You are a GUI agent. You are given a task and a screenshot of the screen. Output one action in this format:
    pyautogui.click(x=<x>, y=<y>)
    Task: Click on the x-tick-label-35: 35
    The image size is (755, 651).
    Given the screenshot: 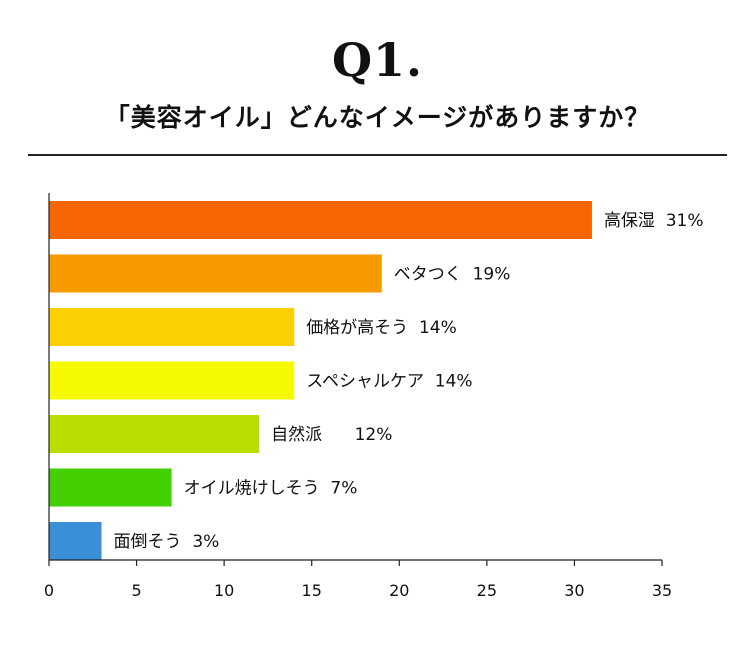 What is the action you would take?
    pyautogui.click(x=662, y=590)
    